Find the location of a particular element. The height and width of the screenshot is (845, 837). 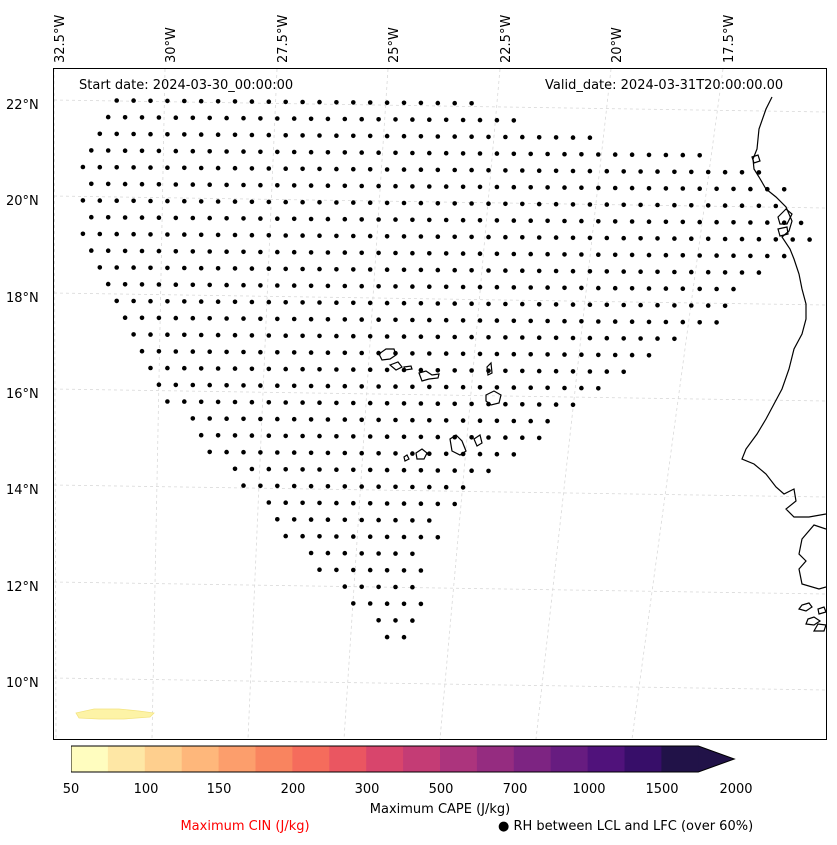

lat-label-20n: 20°N is located at coordinates (22, 201).